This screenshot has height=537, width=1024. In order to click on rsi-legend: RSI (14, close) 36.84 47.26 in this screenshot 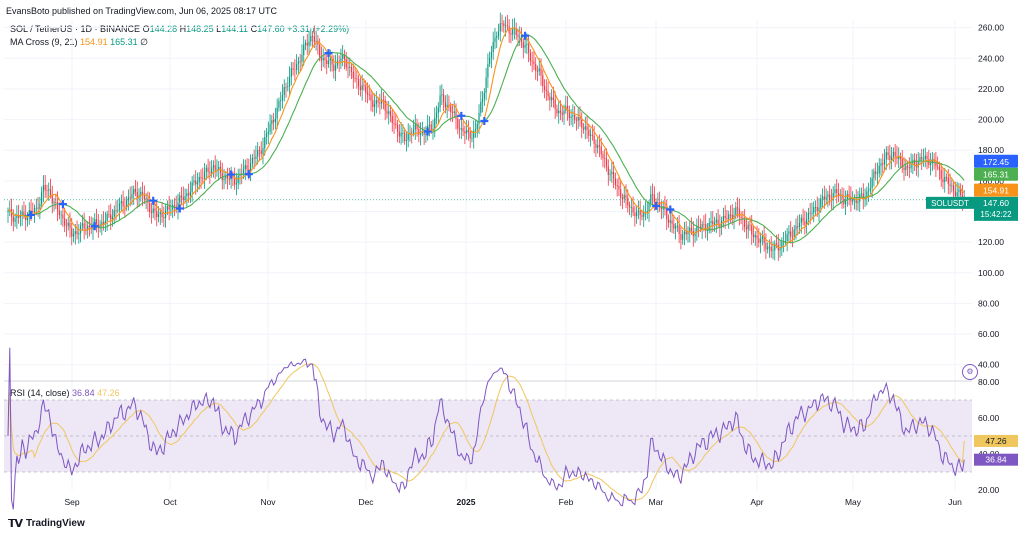, I will do `click(65, 393)`.